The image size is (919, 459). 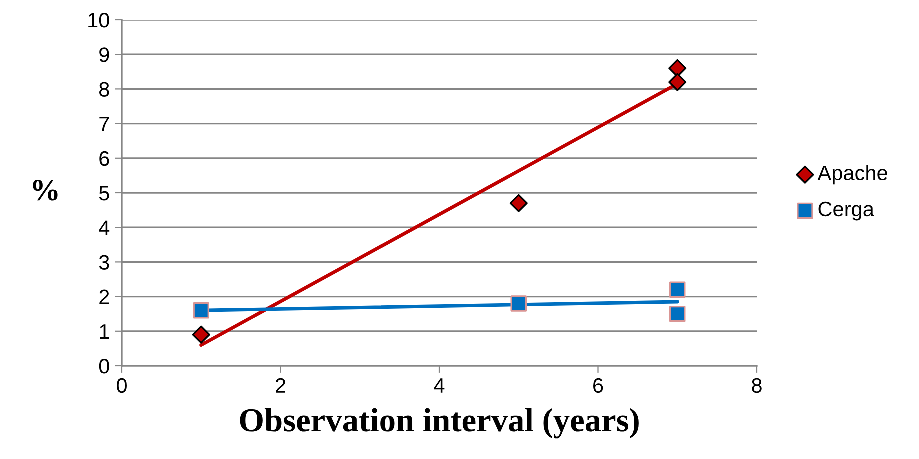 I want to click on x-tick-label: 4, so click(x=439, y=385).